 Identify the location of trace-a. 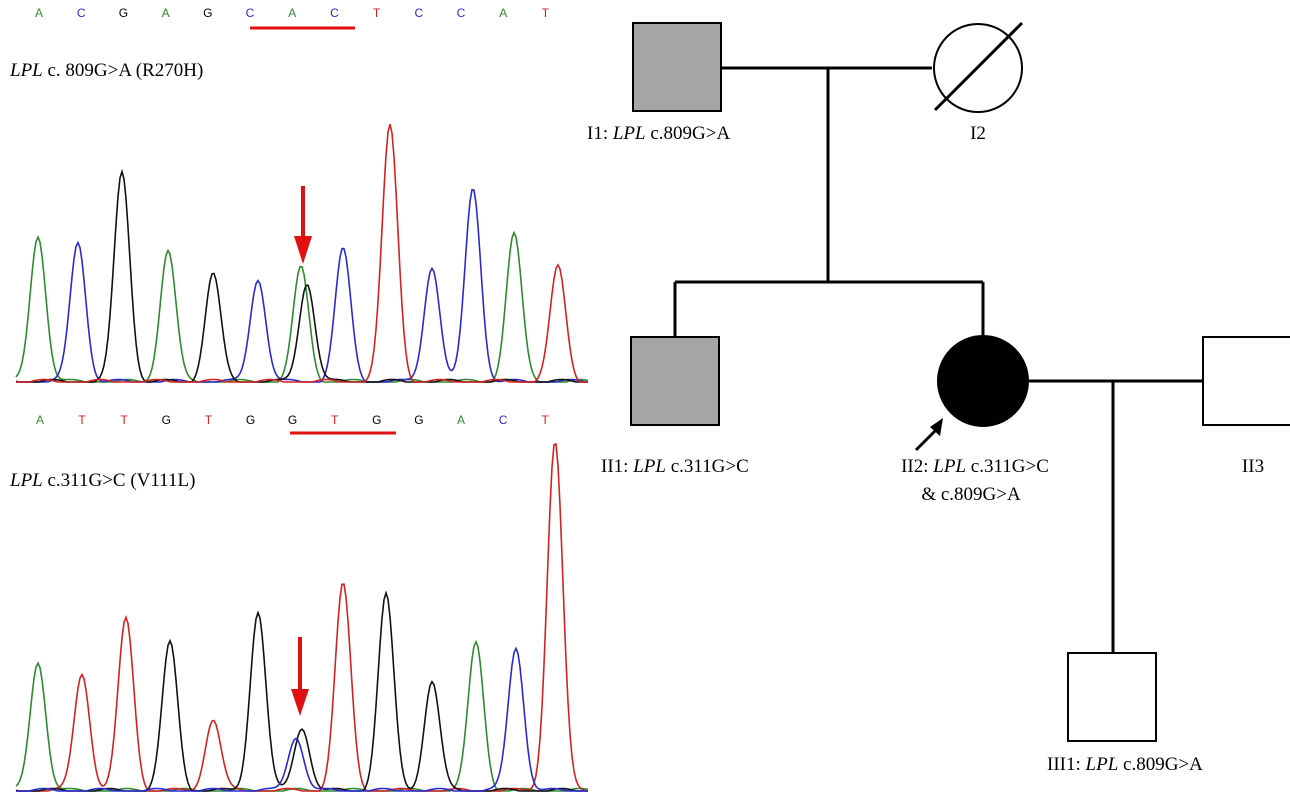
(302, 253).